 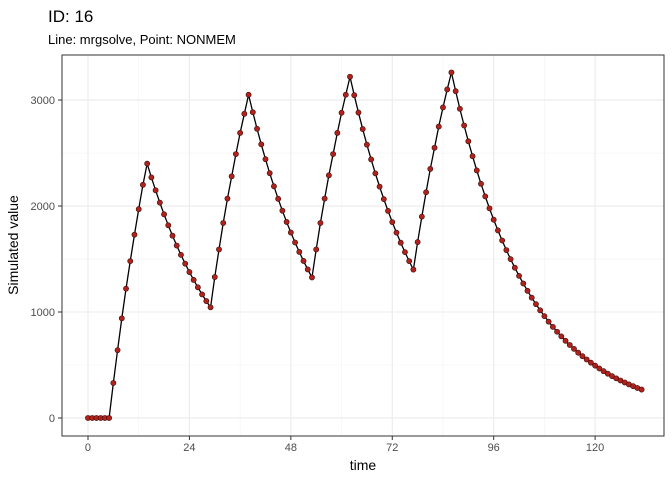 What do you see at coordinates (595, 448) in the screenshot?
I see `x-tick-label: 120` at bounding box center [595, 448].